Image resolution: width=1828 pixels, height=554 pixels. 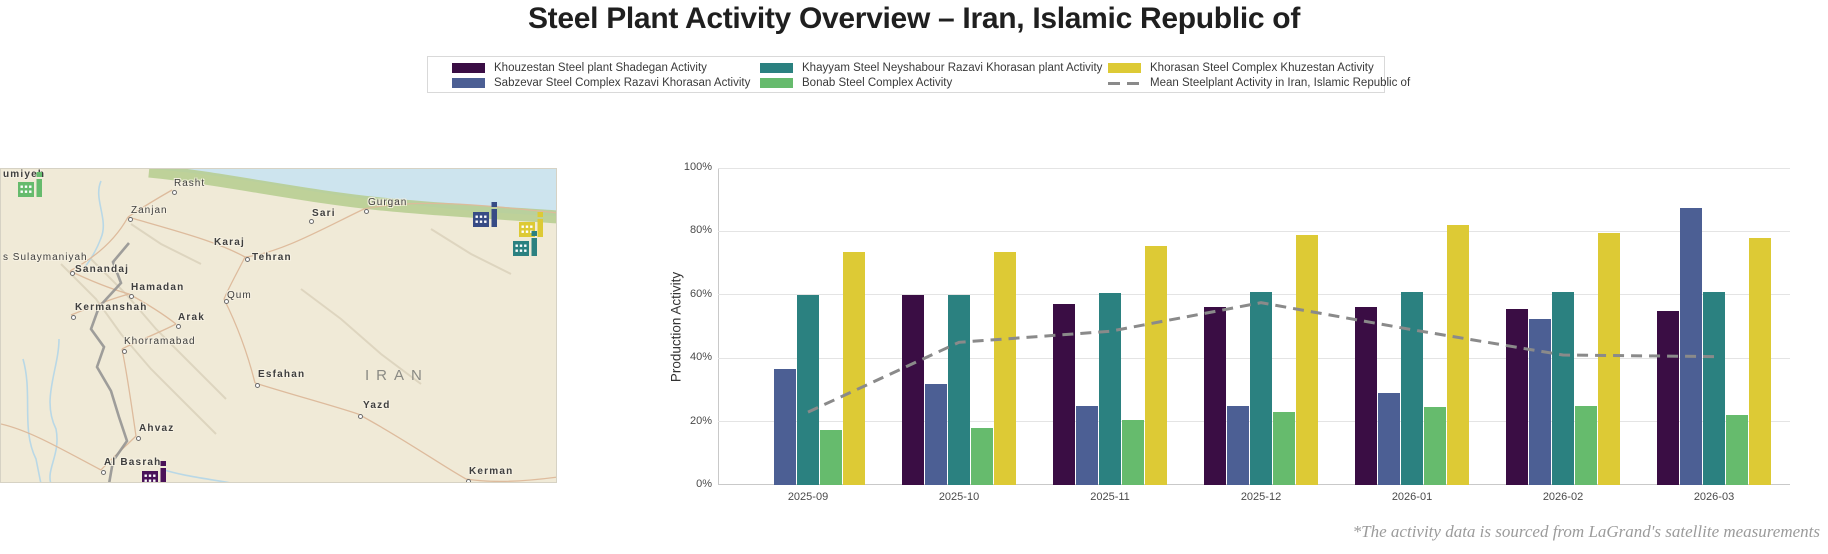 I want to click on factory-icon-khouzestan-steel-plant, so click(x=155, y=471).